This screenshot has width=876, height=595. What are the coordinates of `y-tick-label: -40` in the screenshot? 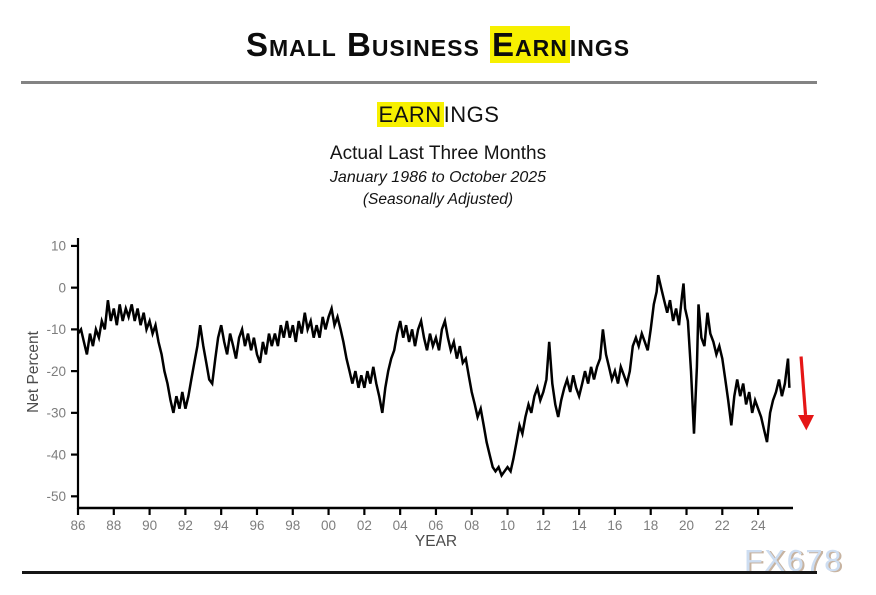 It's located at (56, 454).